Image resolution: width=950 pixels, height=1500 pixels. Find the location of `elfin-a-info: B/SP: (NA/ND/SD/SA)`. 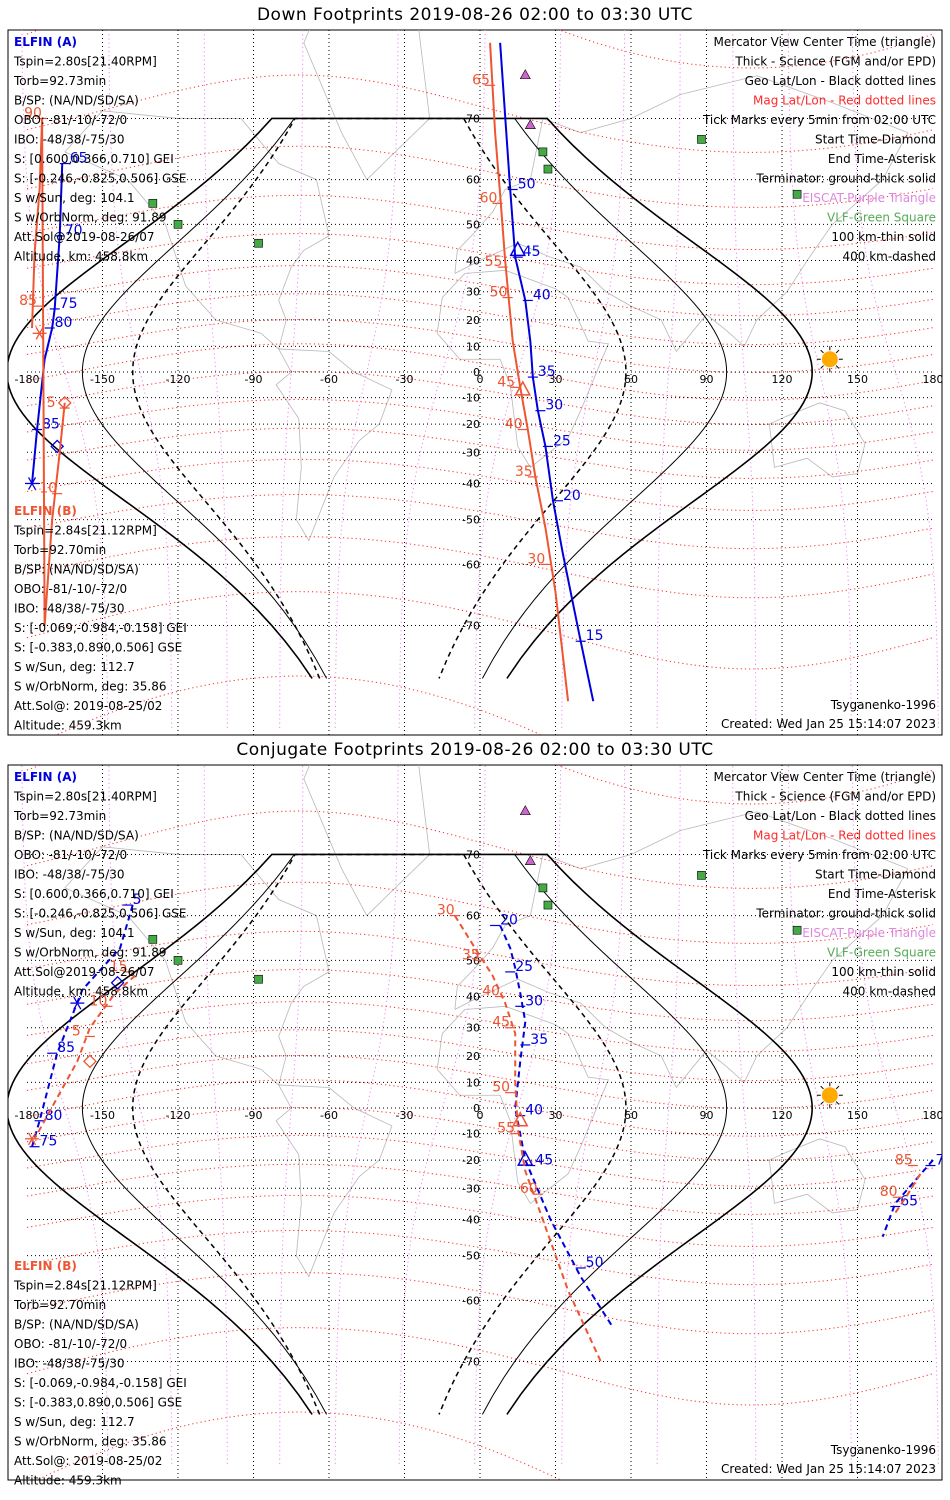

elfin-a-info: B/SP: (NA/ND/SD/SA) is located at coordinates (76, 101).